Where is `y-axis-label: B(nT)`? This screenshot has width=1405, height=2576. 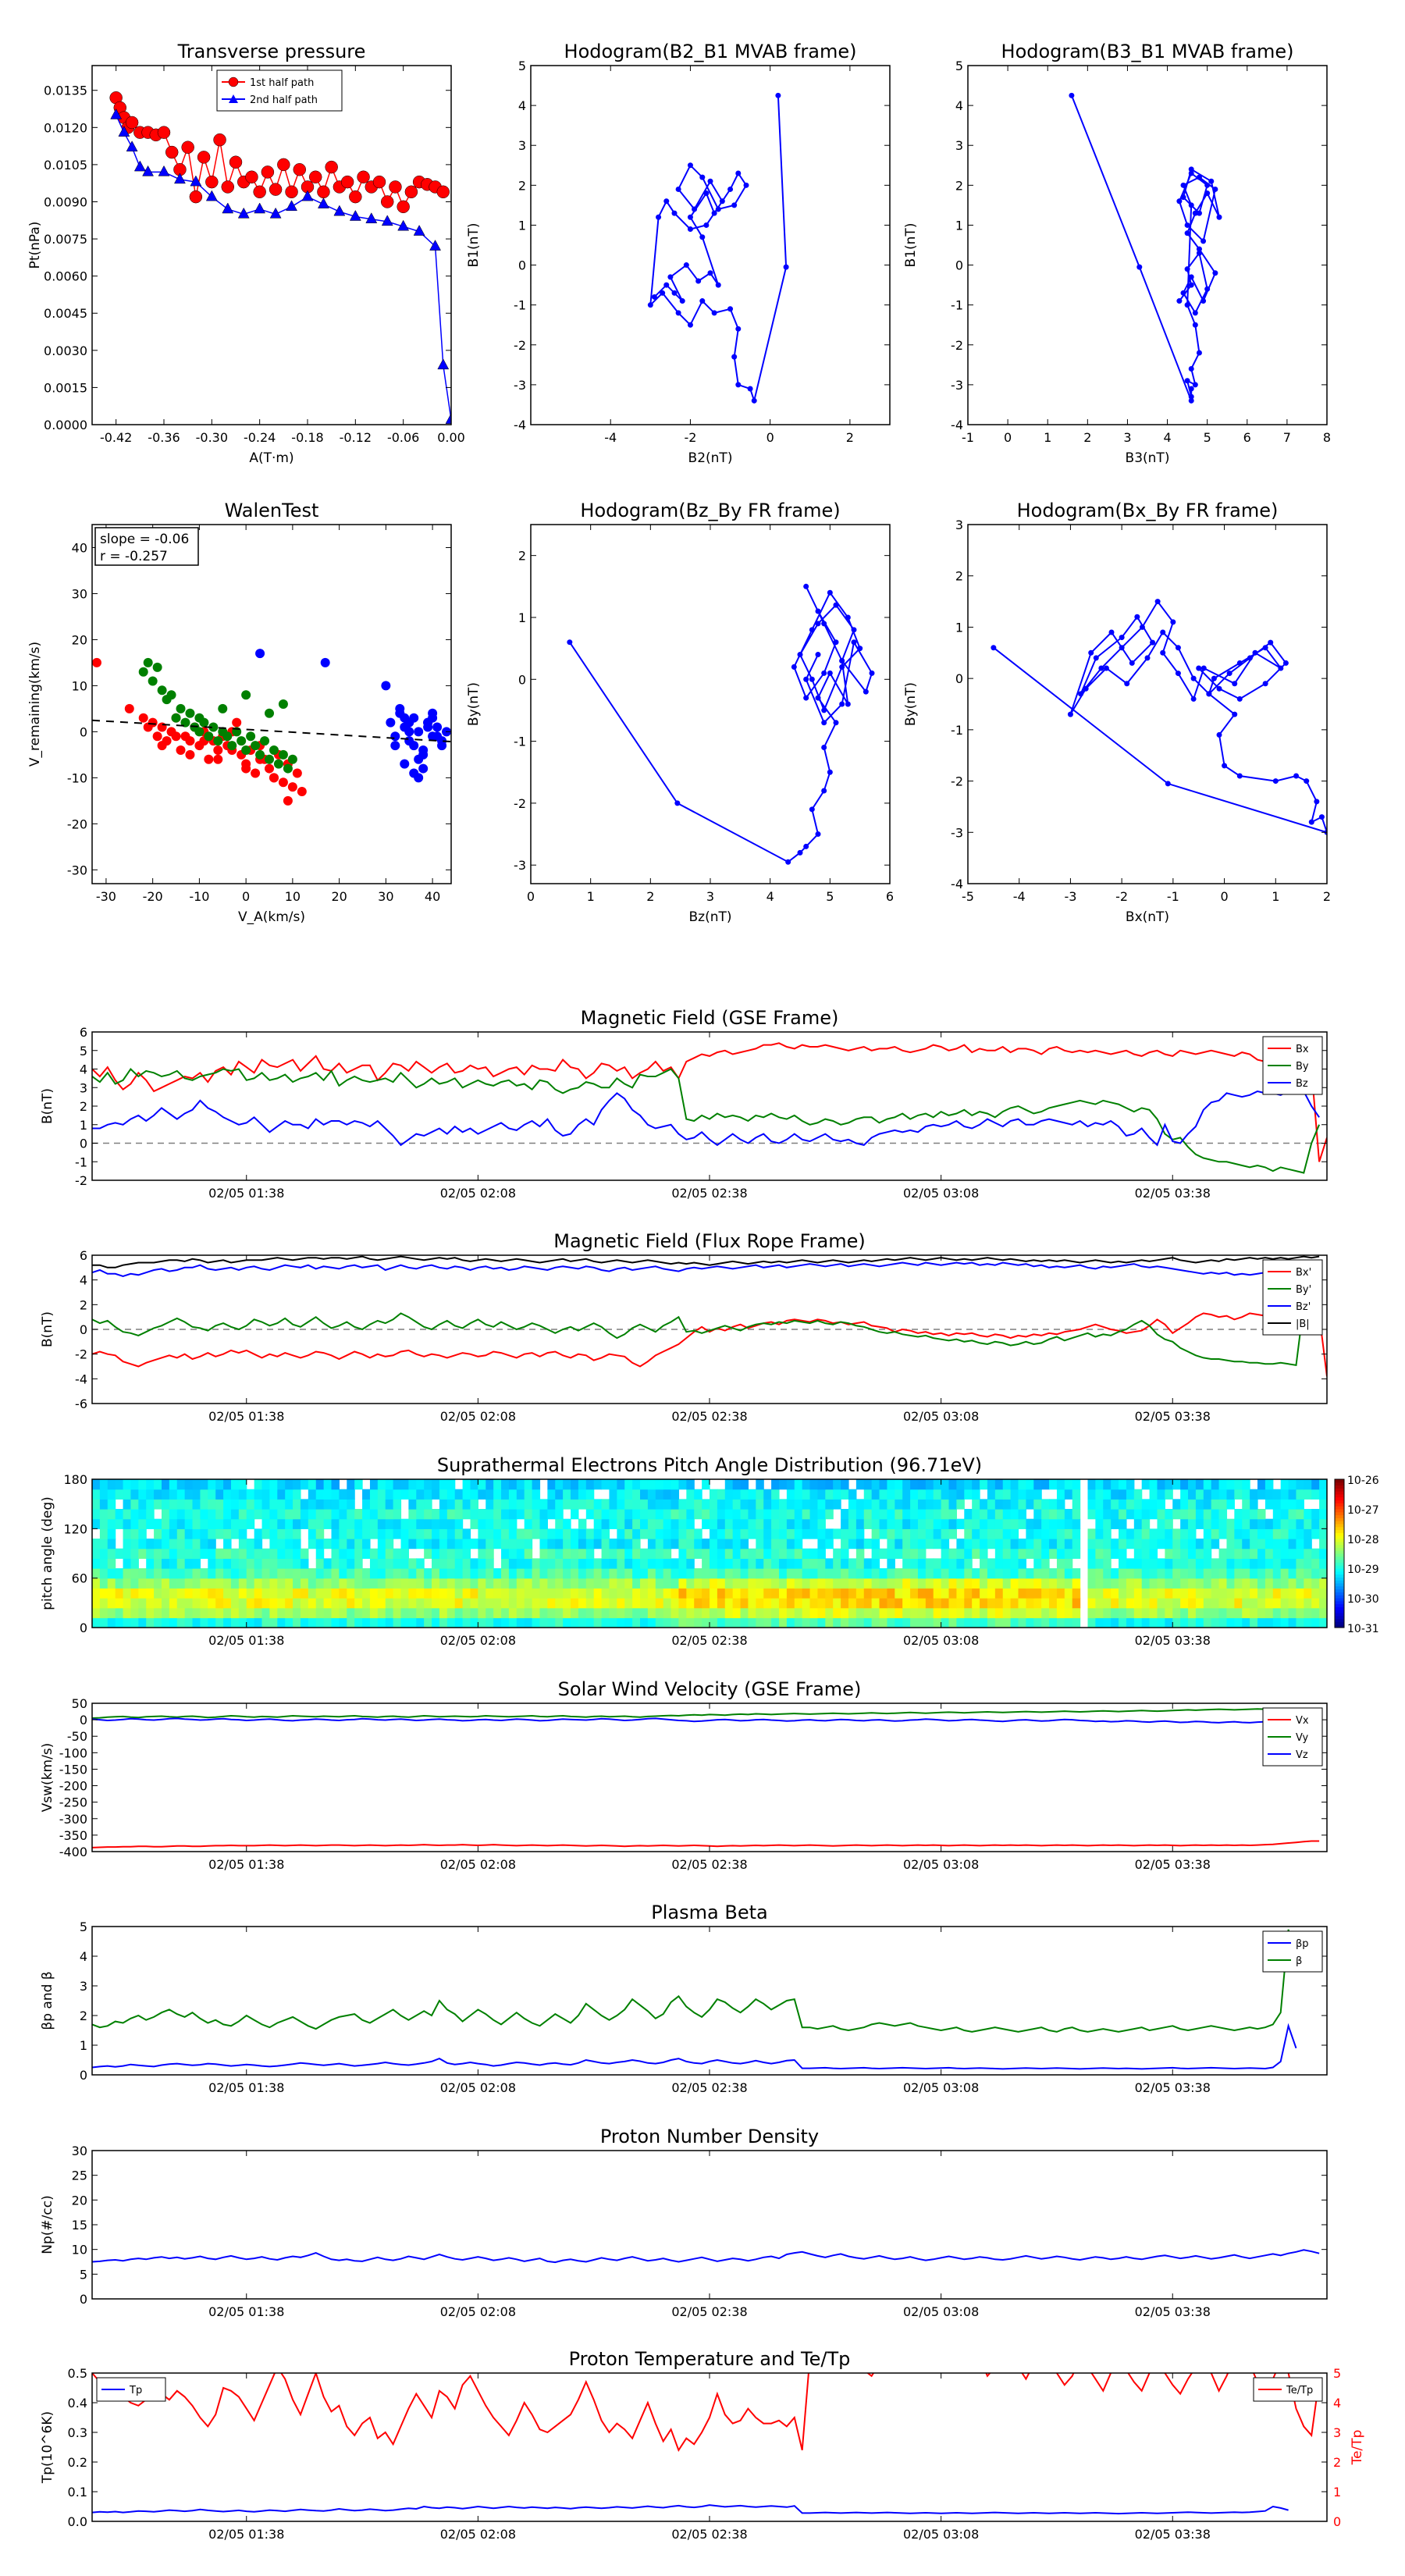 y-axis-label: B(nT) is located at coordinates (47, 1106).